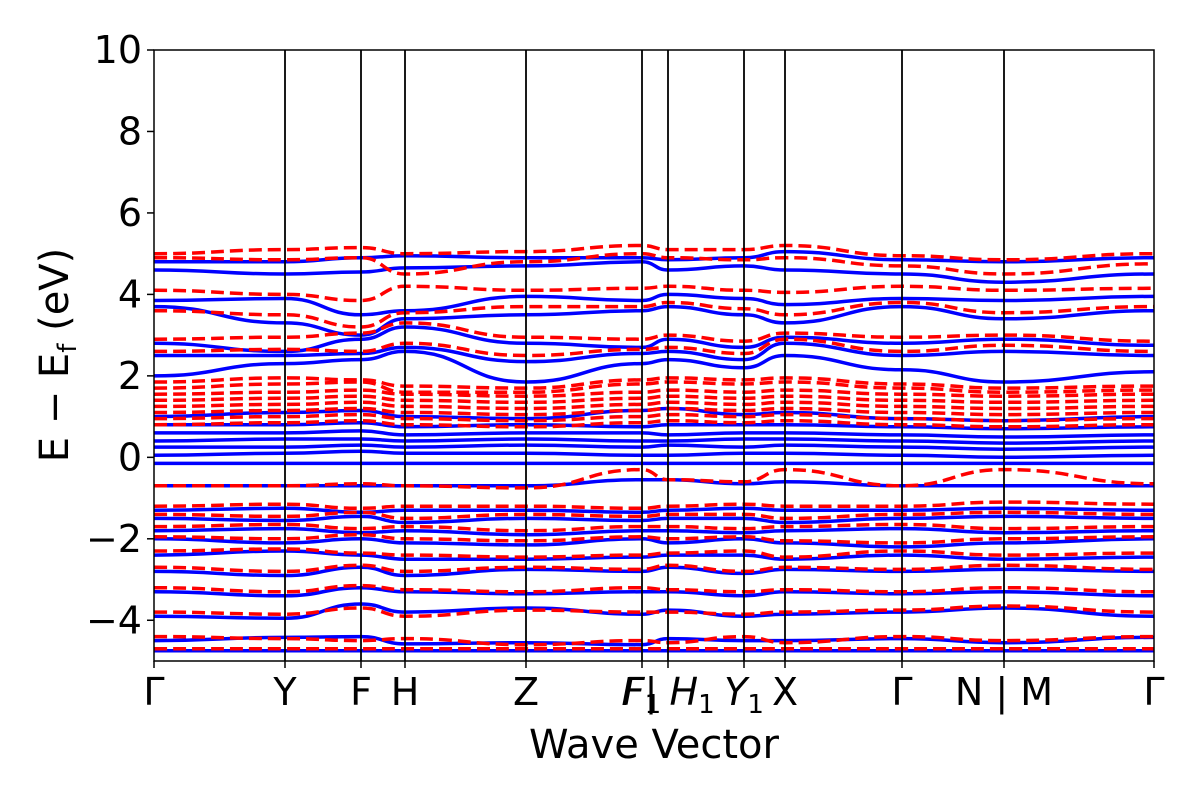 This screenshot has height=800, width=1200. Describe the element at coordinates (130, 294) in the screenshot. I see `y-tick-label: 4` at that location.